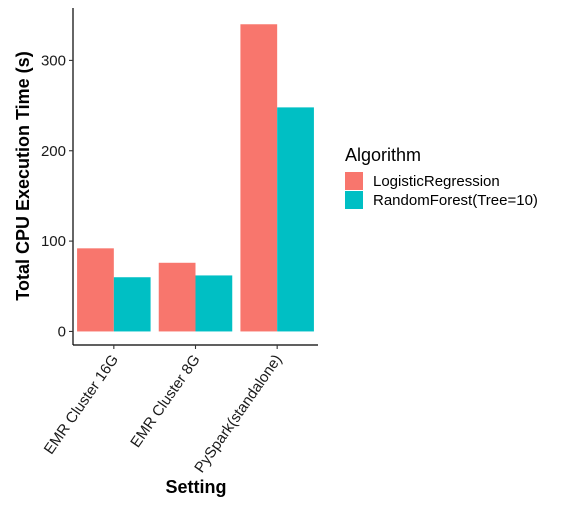  What do you see at coordinates (436, 181) in the screenshot?
I see `legend-label: LogisticRegression` at bounding box center [436, 181].